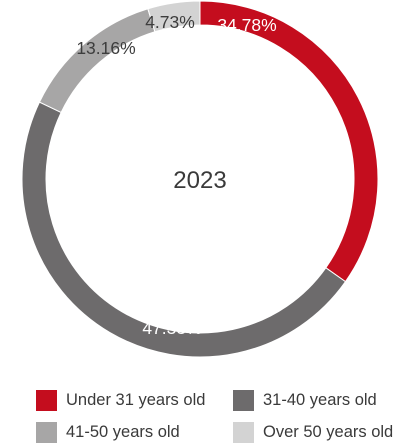 Image resolution: width=400 pixels, height=445 pixels. Describe the element at coordinates (246, 25) in the screenshot. I see `data-label-under-31: 34.78%` at that location.